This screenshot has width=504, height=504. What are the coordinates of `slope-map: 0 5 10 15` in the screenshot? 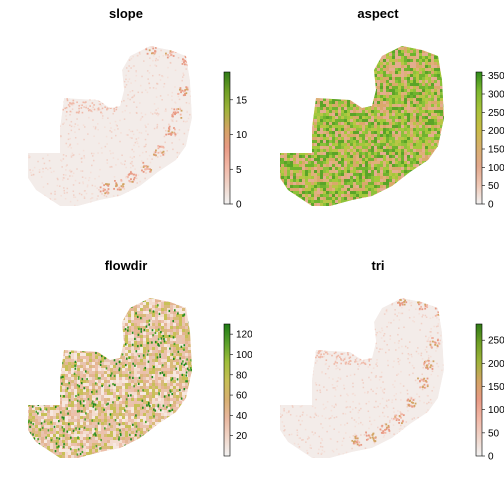 It's located at (138, 128).